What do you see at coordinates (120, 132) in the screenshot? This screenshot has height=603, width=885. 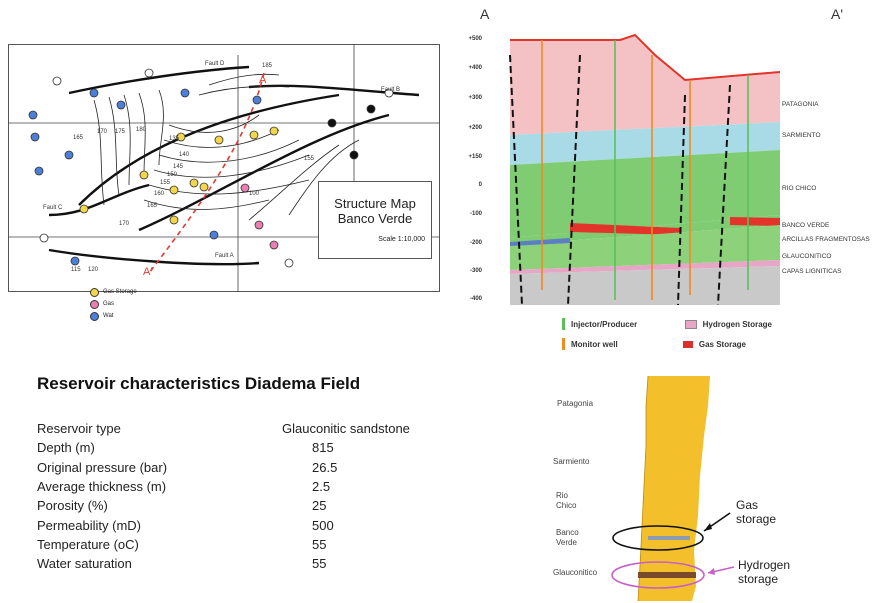 I see `contour-label: 175` at bounding box center [120, 132].